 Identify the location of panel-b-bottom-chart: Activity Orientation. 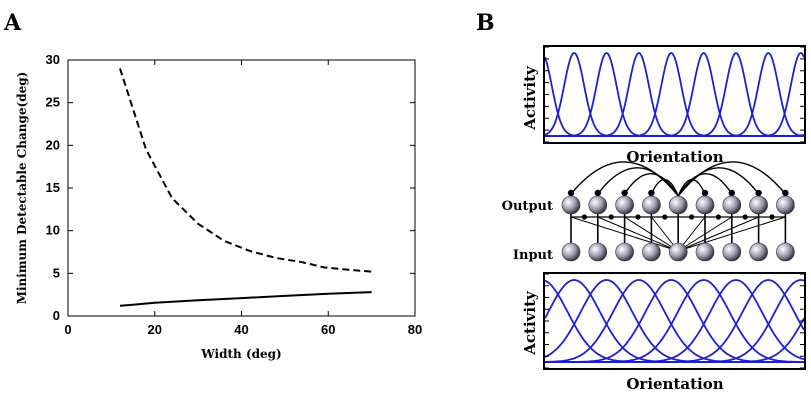
(663, 332).